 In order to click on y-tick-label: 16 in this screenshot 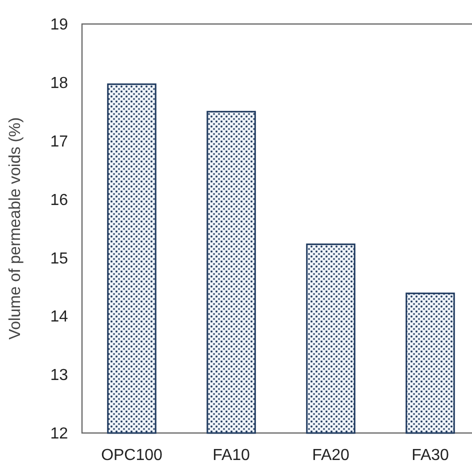, I will do `click(59, 200)`.